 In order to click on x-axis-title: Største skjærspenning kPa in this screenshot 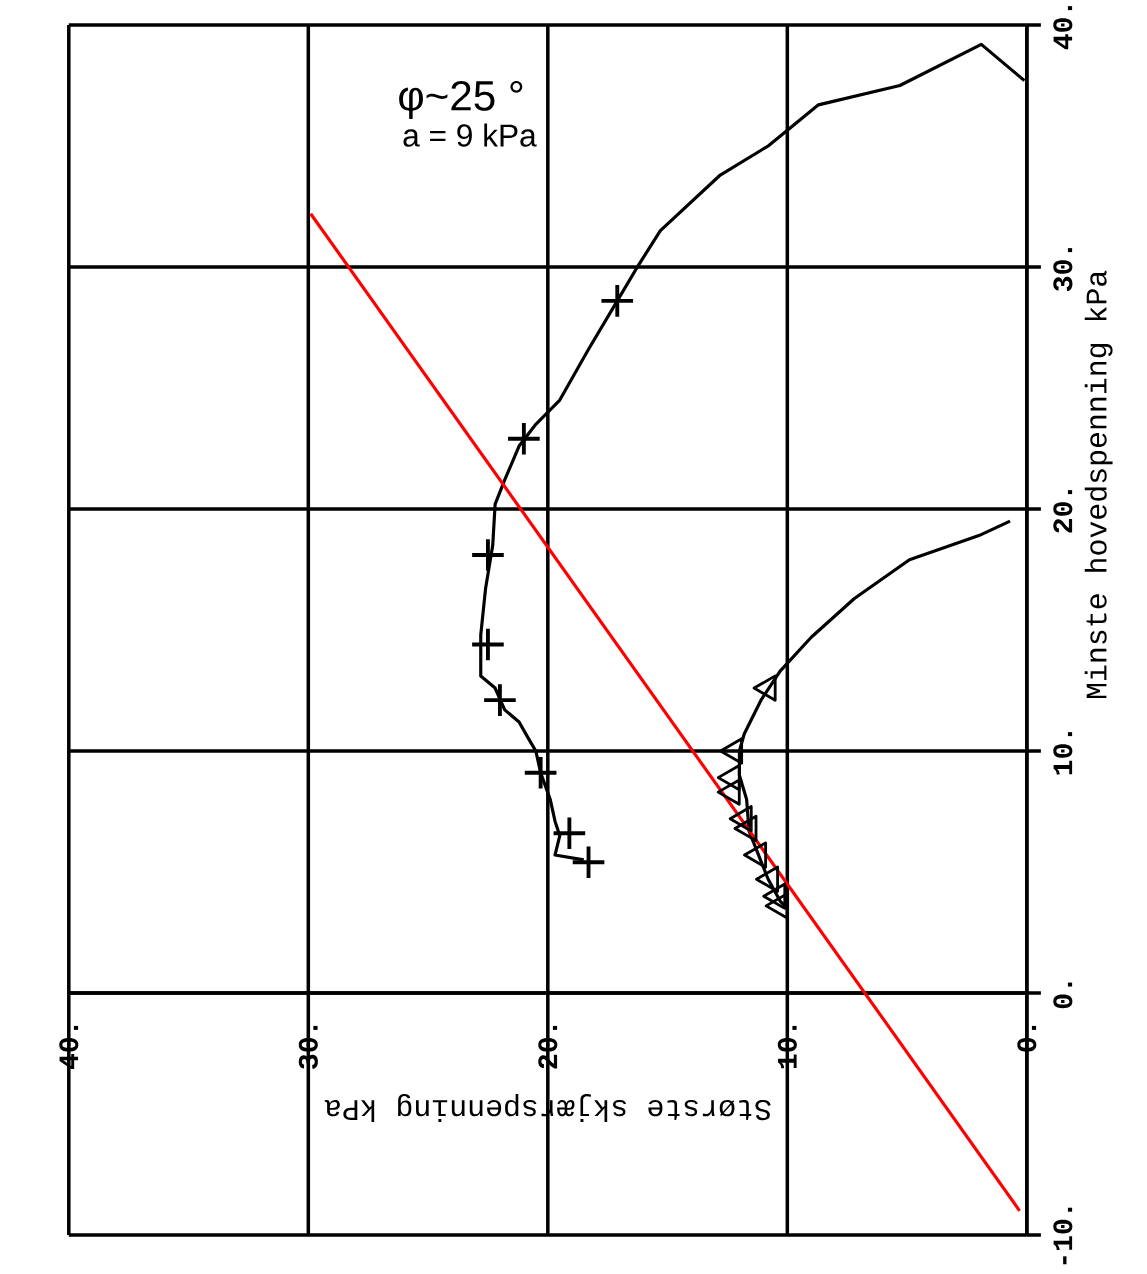, I will do `click(547, 1108)`.